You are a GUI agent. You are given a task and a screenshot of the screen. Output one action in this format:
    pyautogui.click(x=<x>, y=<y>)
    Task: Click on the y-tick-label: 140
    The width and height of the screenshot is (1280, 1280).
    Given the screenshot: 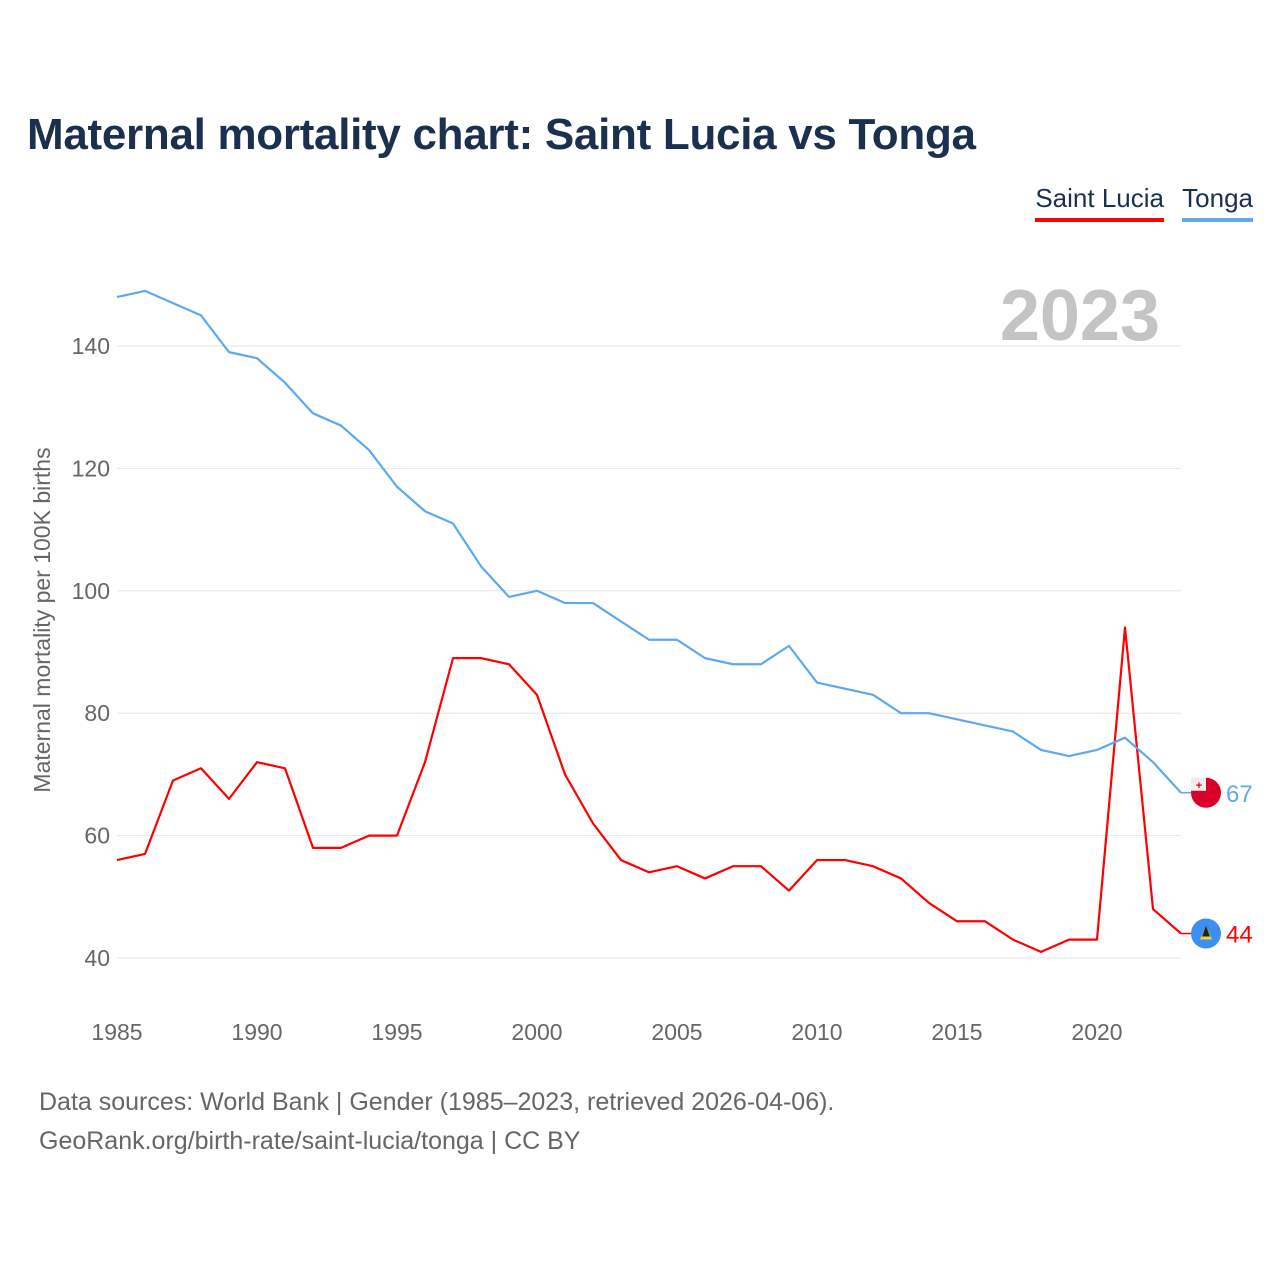 What is the action you would take?
    pyautogui.click(x=91, y=346)
    